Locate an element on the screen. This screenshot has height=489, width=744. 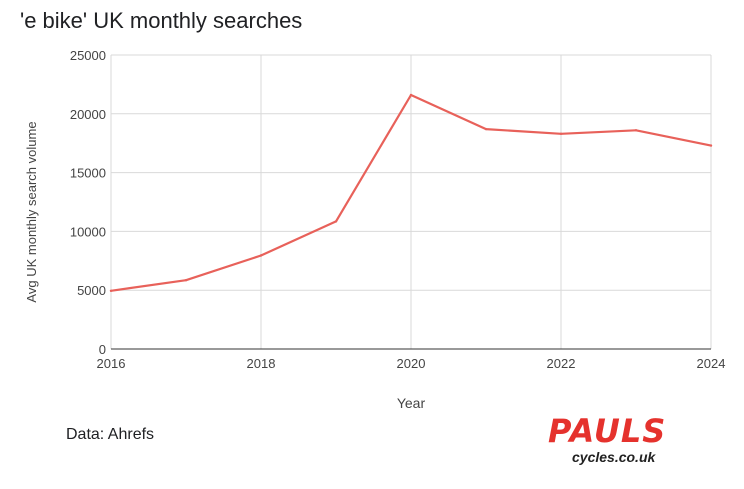
y-tick-label: 5000 is located at coordinates (91, 290).